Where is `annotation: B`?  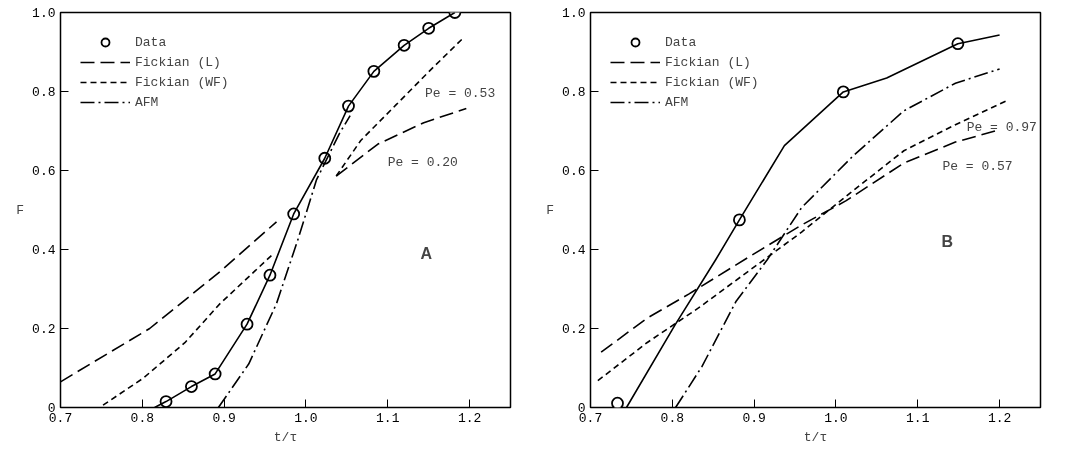 annotation: B is located at coordinates (947, 242).